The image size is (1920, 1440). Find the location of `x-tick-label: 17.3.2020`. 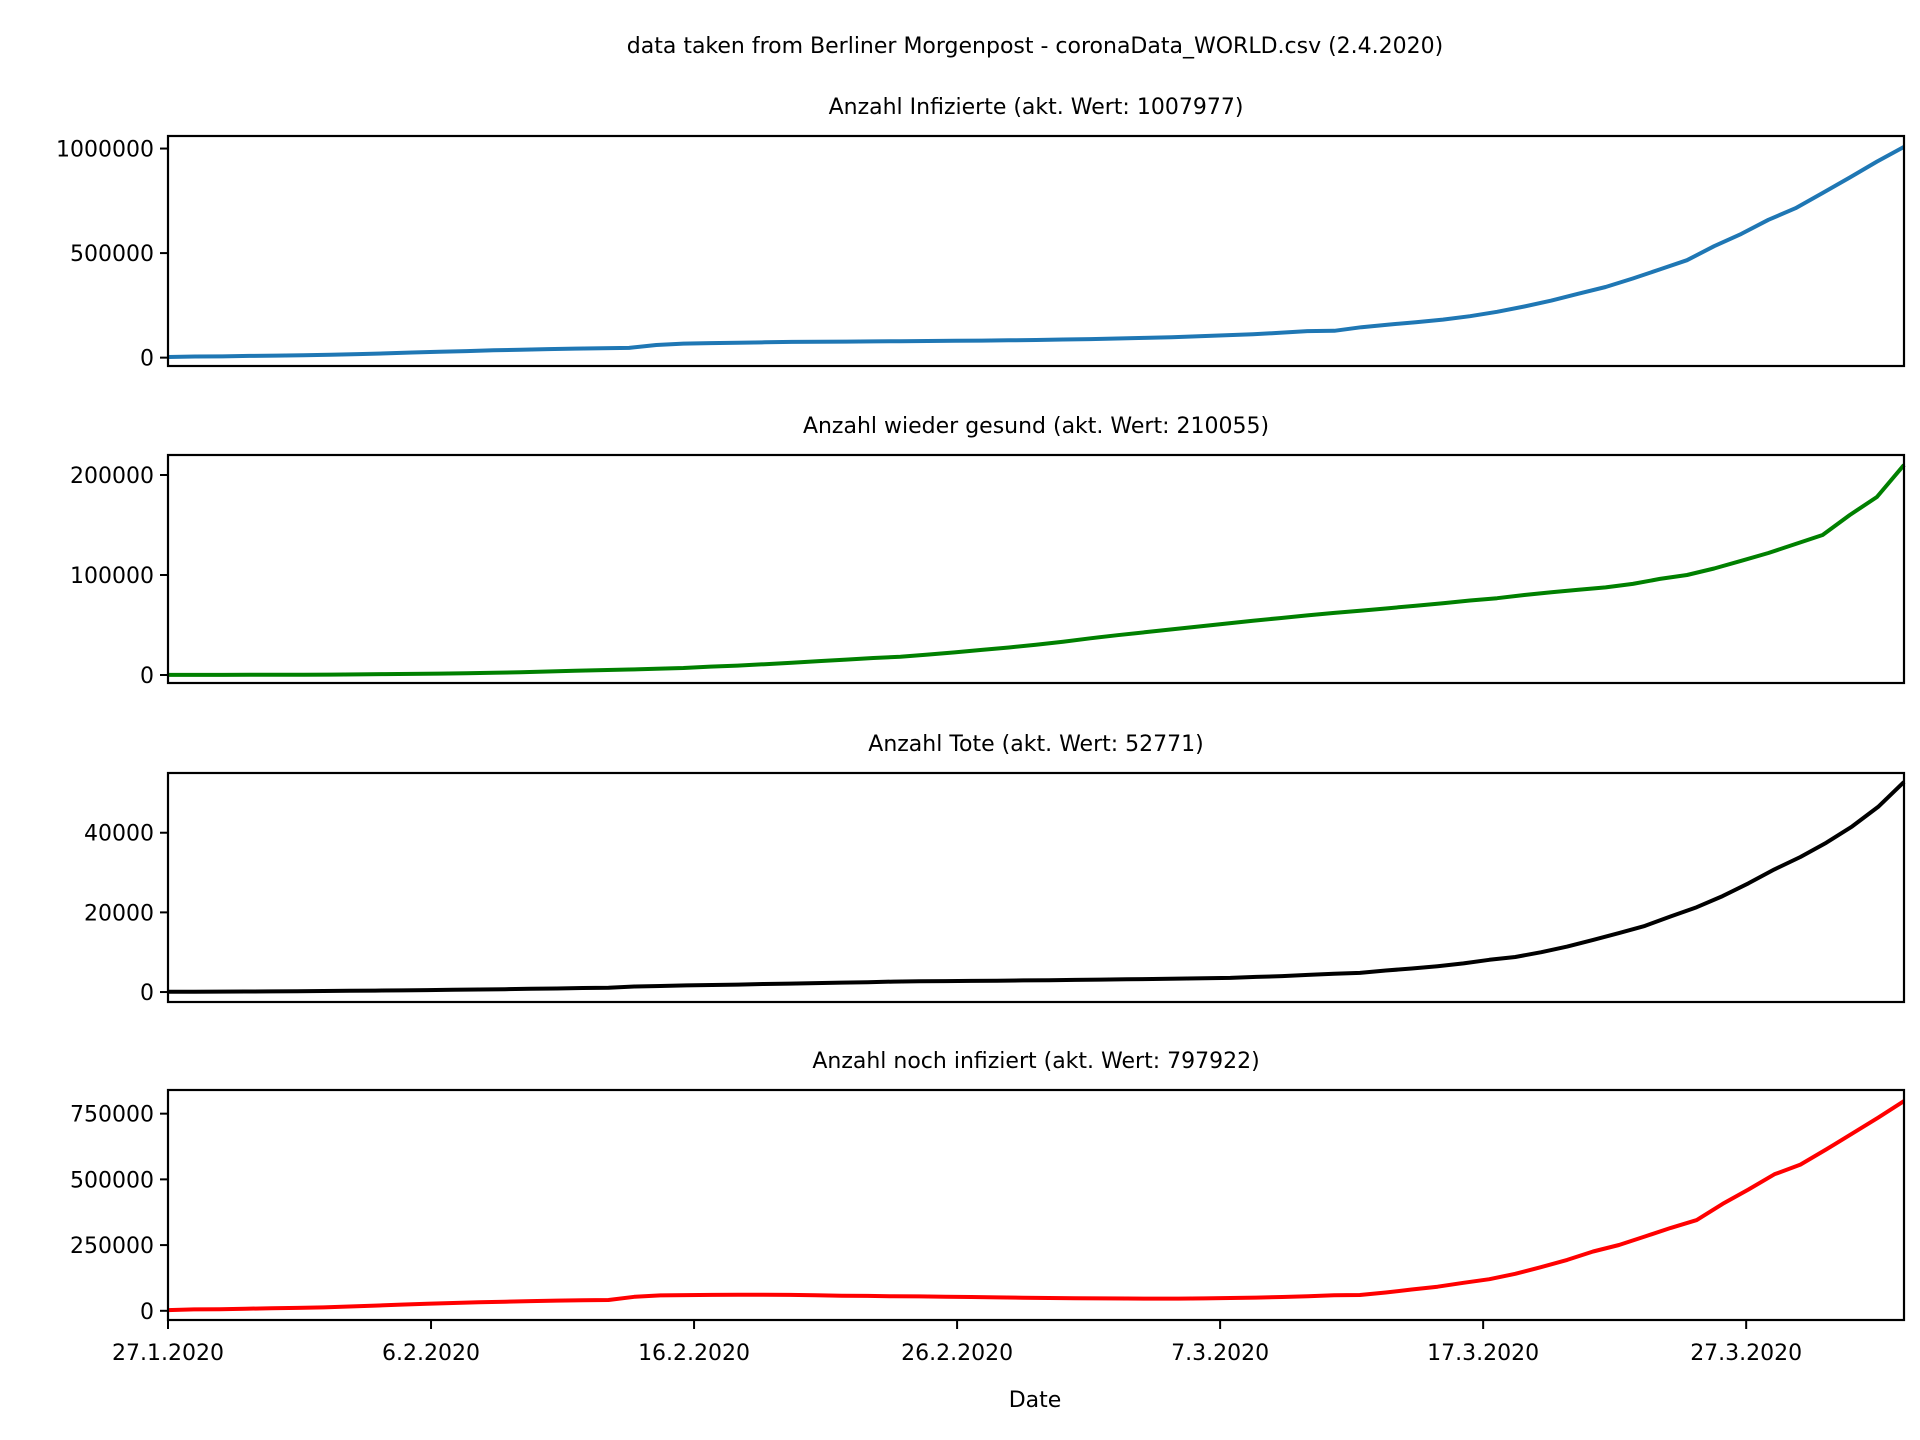

x-tick-label: 17.3.2020 is located at coordinates (1483, 1353).